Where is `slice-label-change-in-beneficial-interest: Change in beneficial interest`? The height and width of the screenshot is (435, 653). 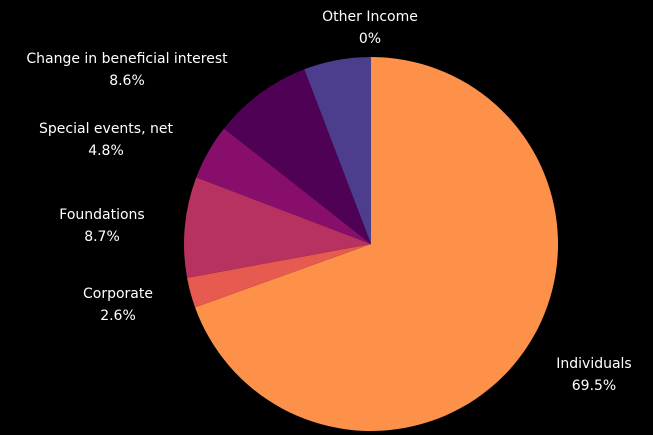 slice-label-change-in-beneficial-interest: Change in beneficial interest is located at coordinates (127, 59).